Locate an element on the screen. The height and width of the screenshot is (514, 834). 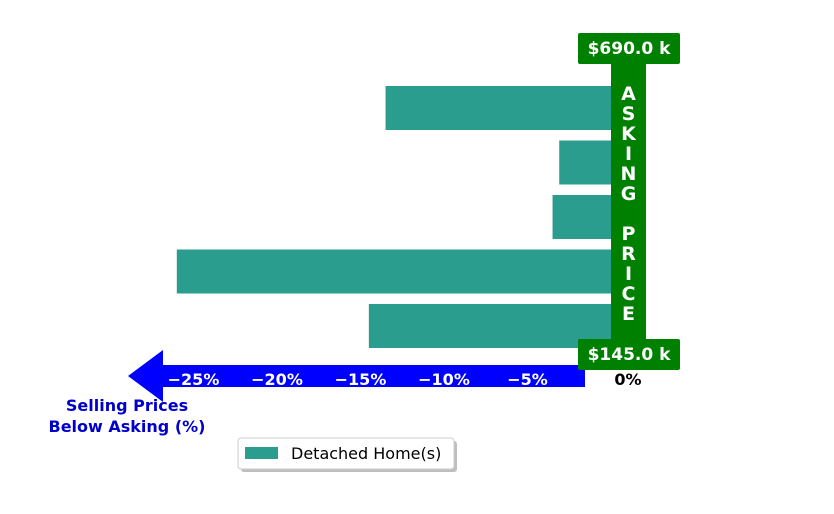
x-tick-label: −15% is located at coordinates (361, 379).